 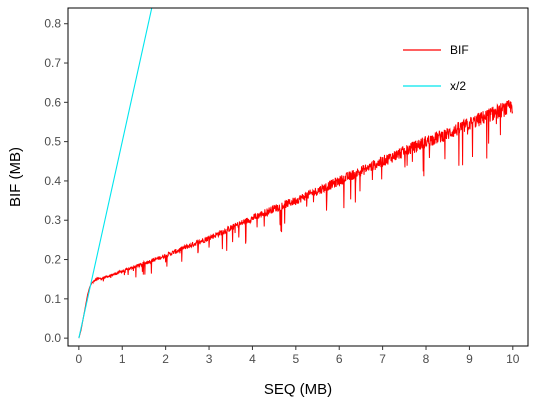 What do you see at coordinates (298, 389) in the screenshot?
I see `x-axis-title: SEQ (MB)` at bounding box center [298, 389].